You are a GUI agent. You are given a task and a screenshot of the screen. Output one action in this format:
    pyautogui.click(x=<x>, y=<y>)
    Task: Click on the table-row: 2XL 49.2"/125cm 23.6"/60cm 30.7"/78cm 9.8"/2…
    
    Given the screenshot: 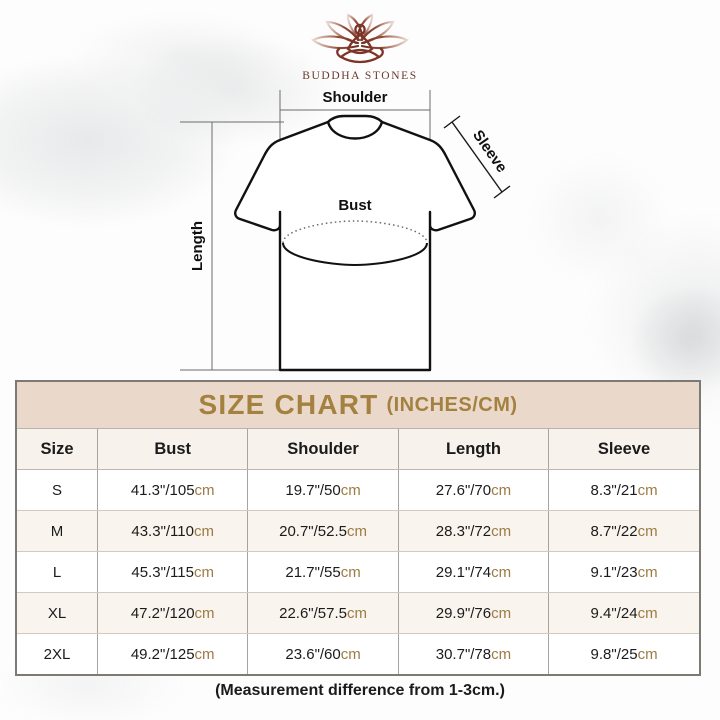 What is the action you would take?
    pyautogui.click(x=358, y=654)
    